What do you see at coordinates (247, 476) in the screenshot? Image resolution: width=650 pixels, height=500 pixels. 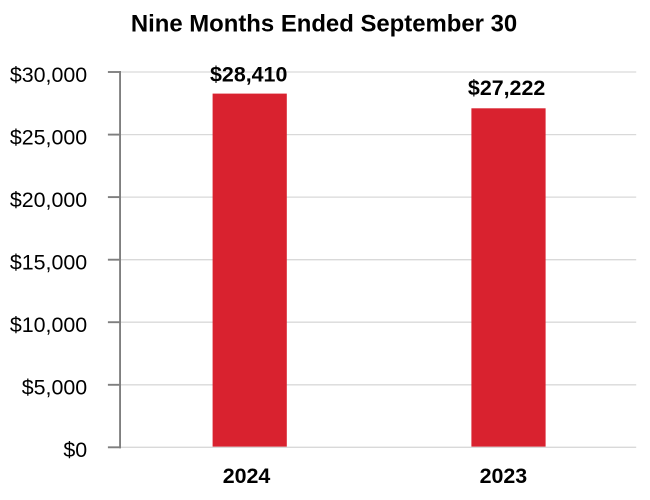 I see `svg-text: 2024` at bounding box center [247, 476].